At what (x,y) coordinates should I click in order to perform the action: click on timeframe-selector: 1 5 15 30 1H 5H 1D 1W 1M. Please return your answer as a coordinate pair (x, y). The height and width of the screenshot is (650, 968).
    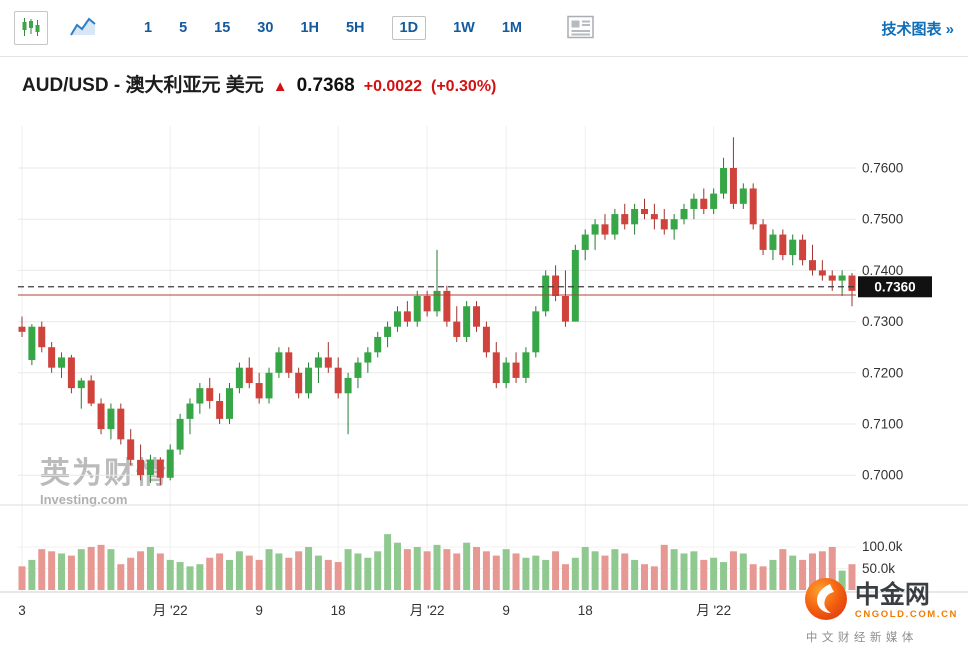
    Looking at the image, I should click on (333, 28).